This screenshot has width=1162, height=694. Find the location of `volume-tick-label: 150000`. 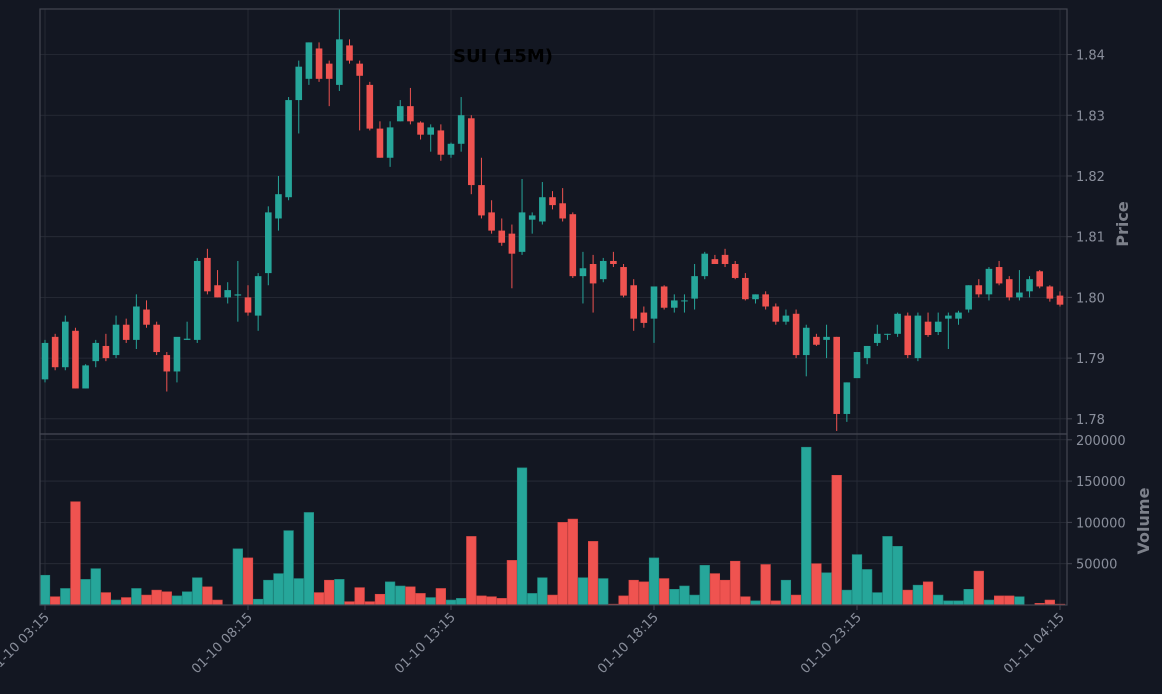

volume-tick-label: 150000 is located at coordinates (1101, 482).